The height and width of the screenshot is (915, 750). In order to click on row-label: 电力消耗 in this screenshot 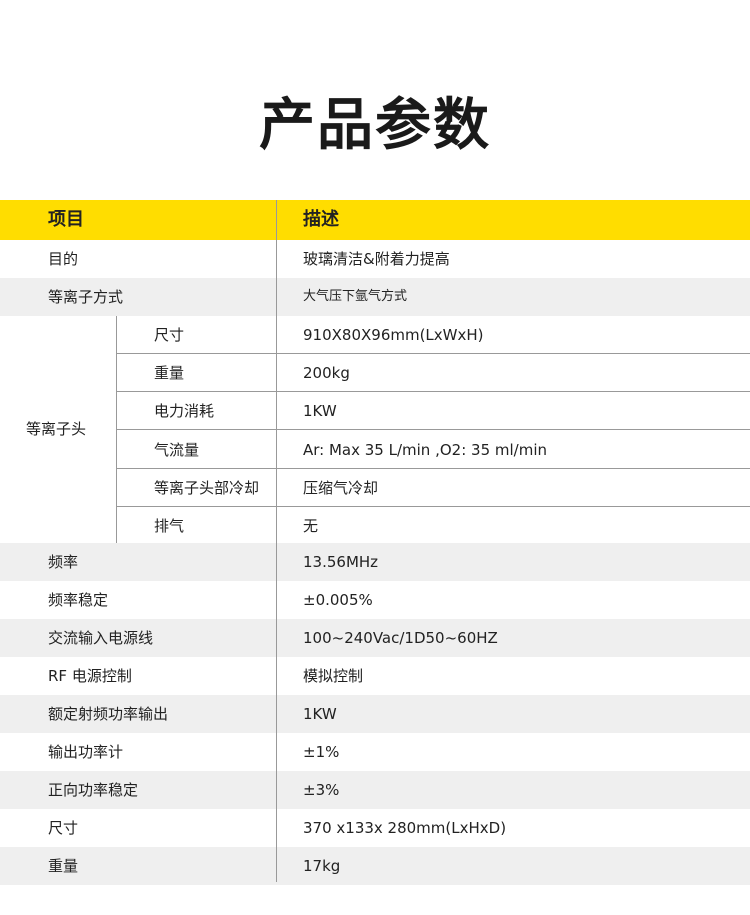, I will do `click(184, 411)`.